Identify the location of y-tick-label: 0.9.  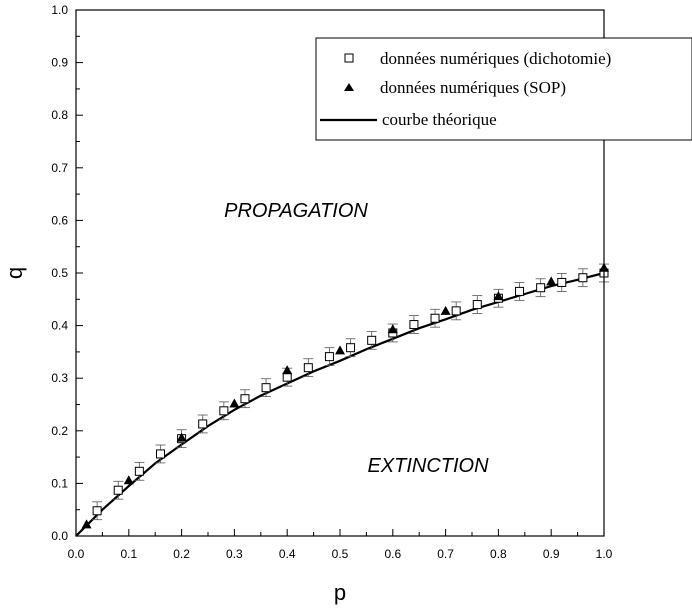
(59, 63).